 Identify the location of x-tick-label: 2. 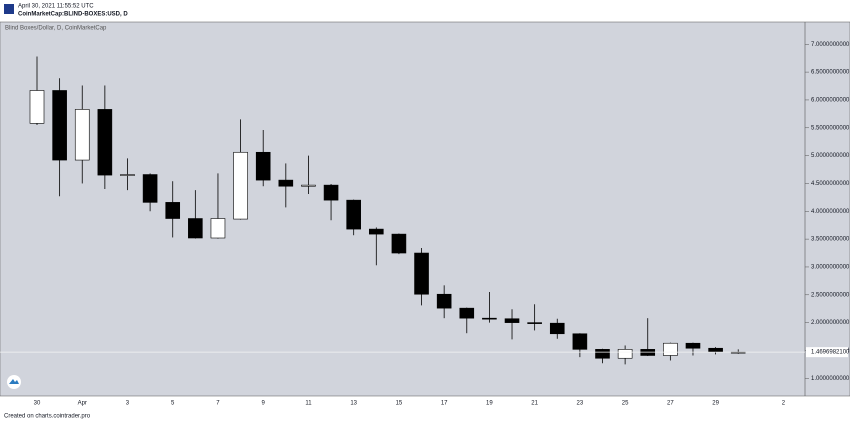
(784, 404).